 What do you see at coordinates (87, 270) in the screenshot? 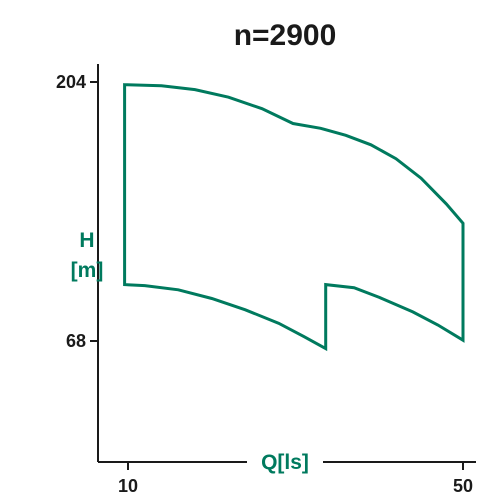
I see `y-axis-label-line-2: [m]` at bounding box center [87, 270].